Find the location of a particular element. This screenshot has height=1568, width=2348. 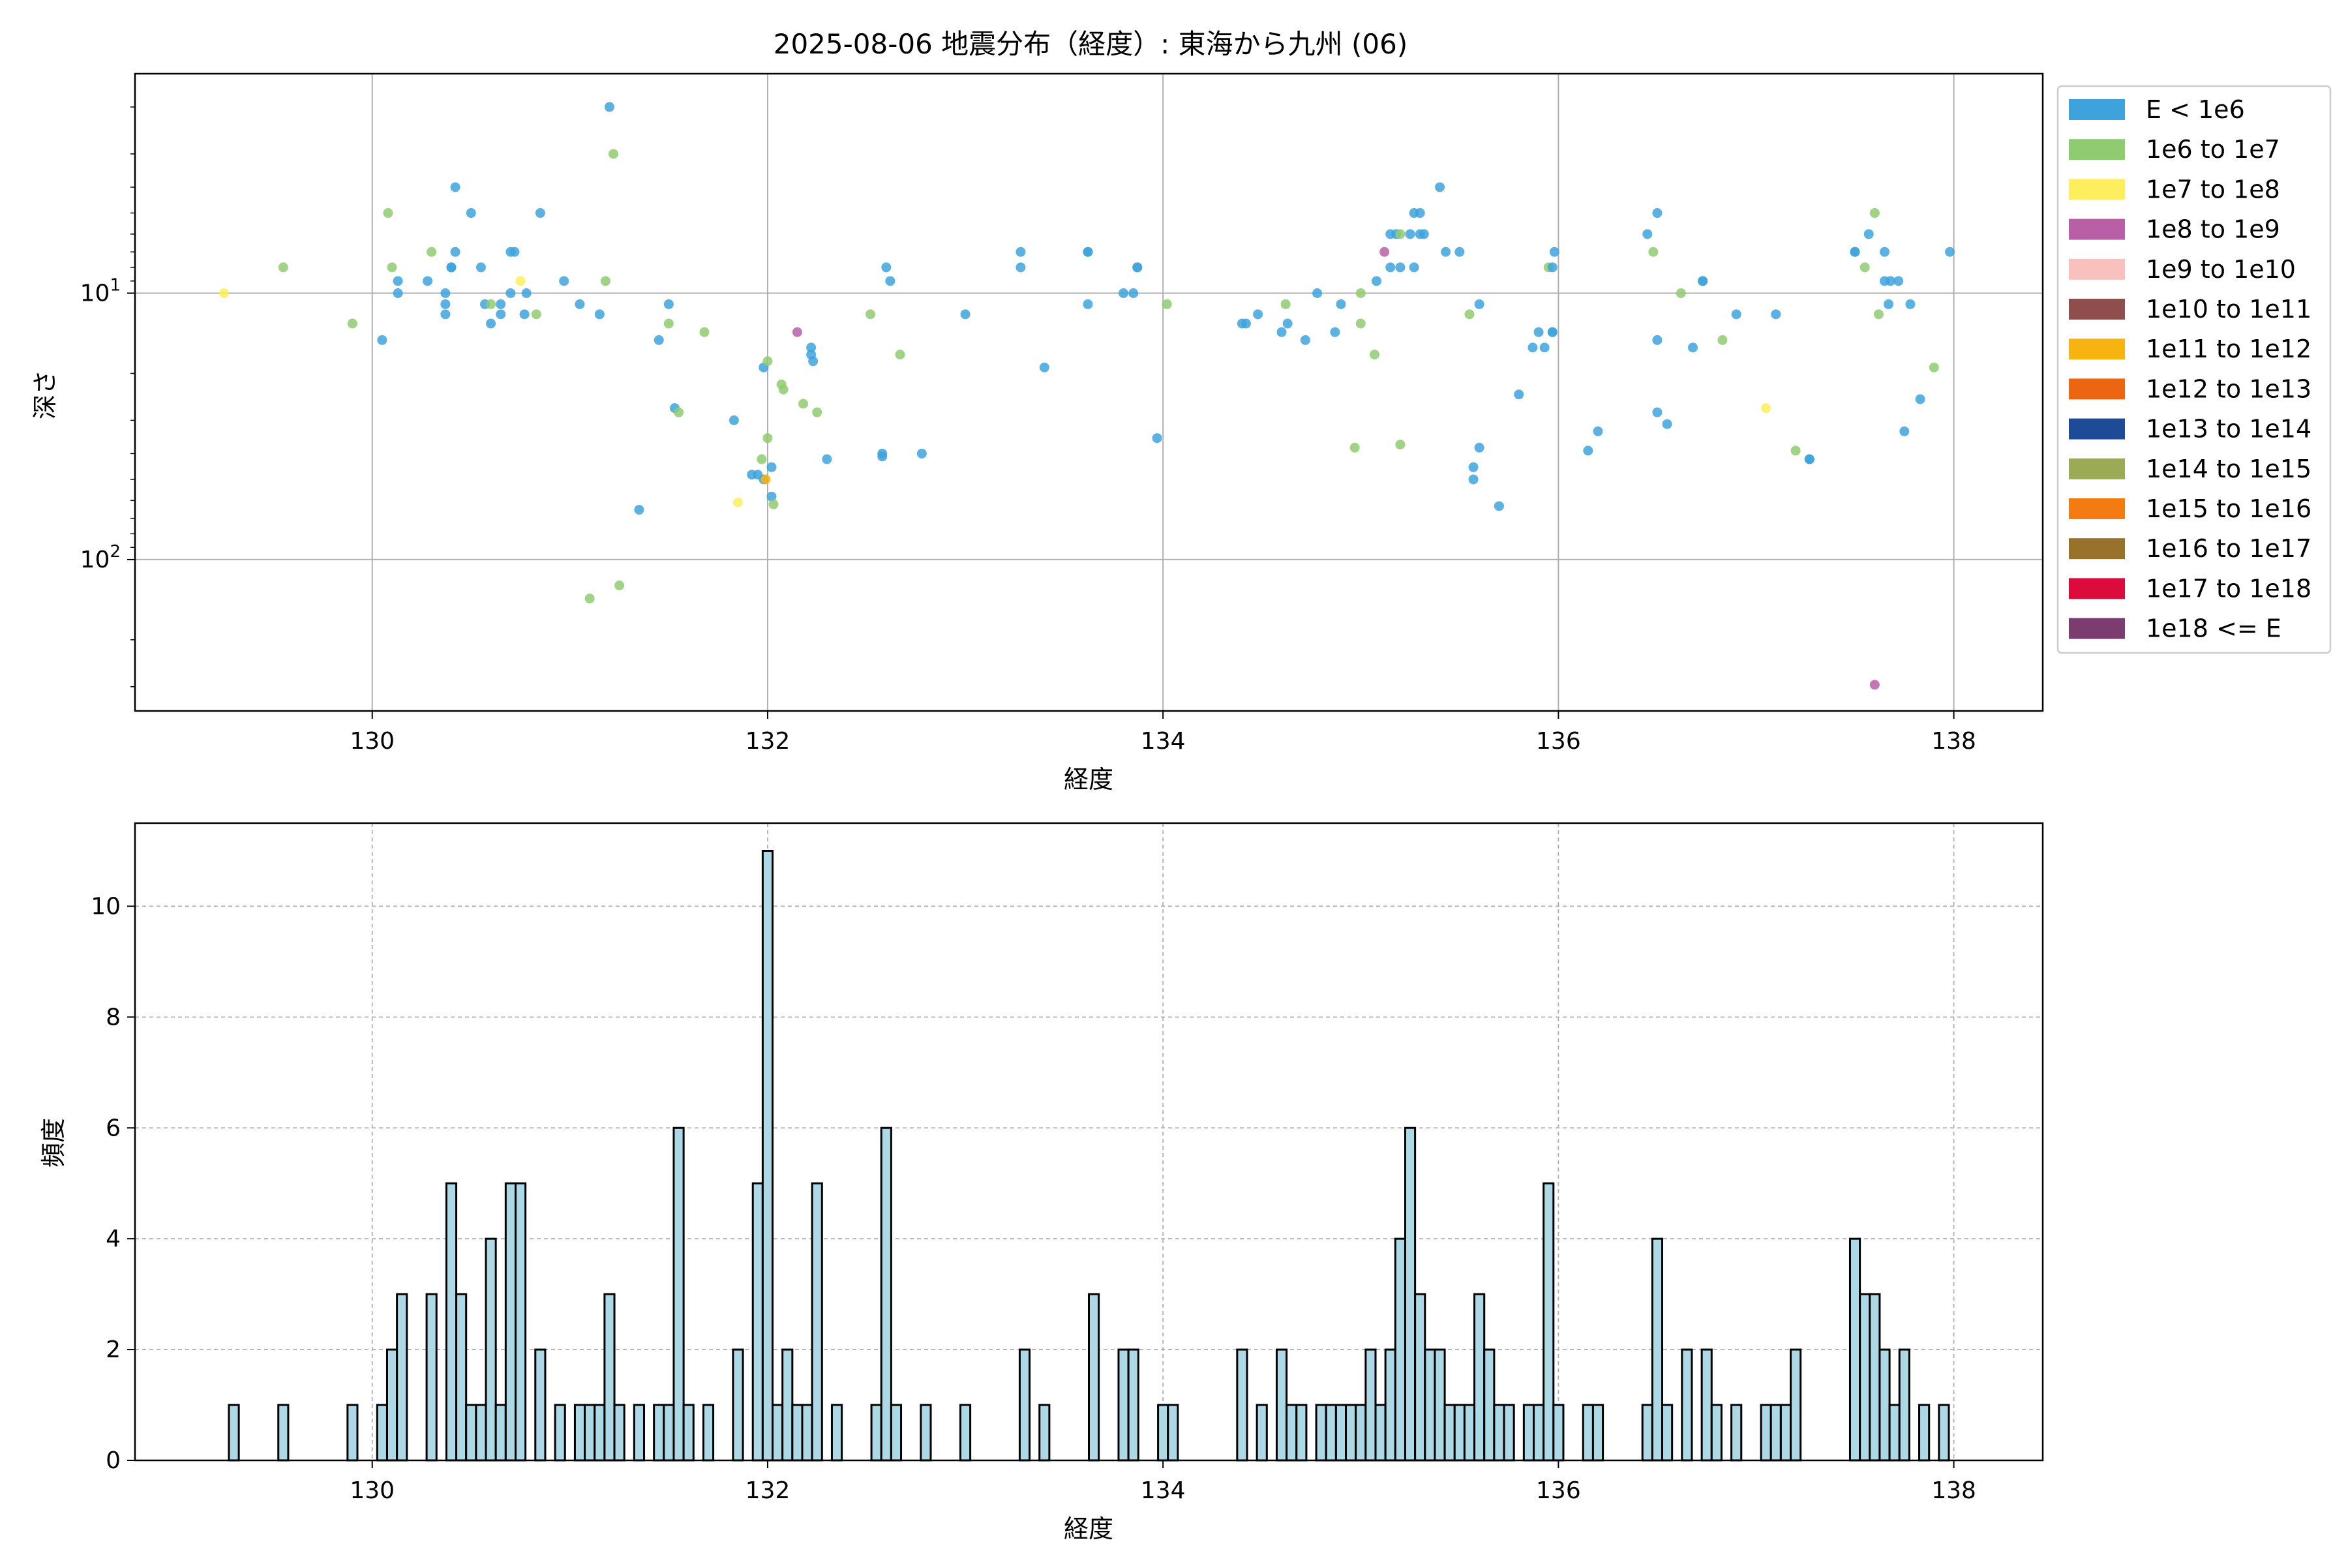

scatter-y-ticks: 101 102 is located at coordinates (108, 396).